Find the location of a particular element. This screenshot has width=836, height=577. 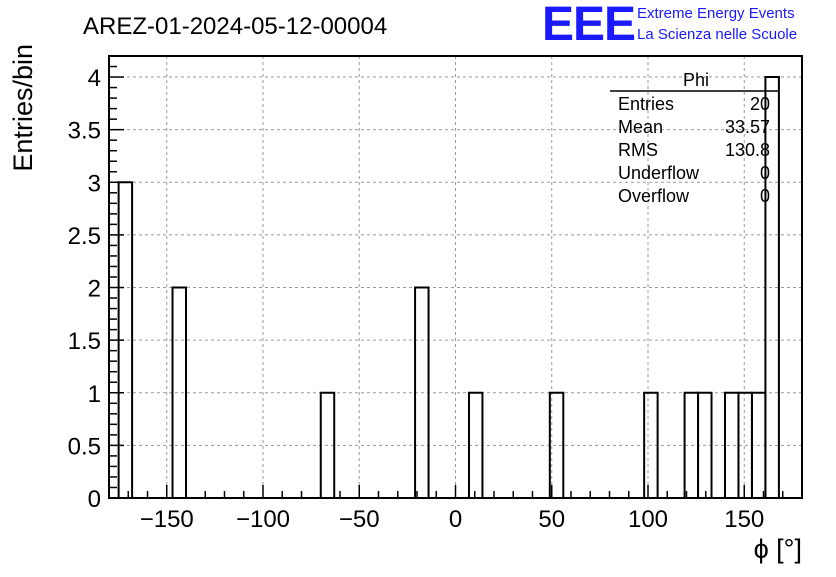

stats-label-rms: RMS is located at coordinates (638, 150).